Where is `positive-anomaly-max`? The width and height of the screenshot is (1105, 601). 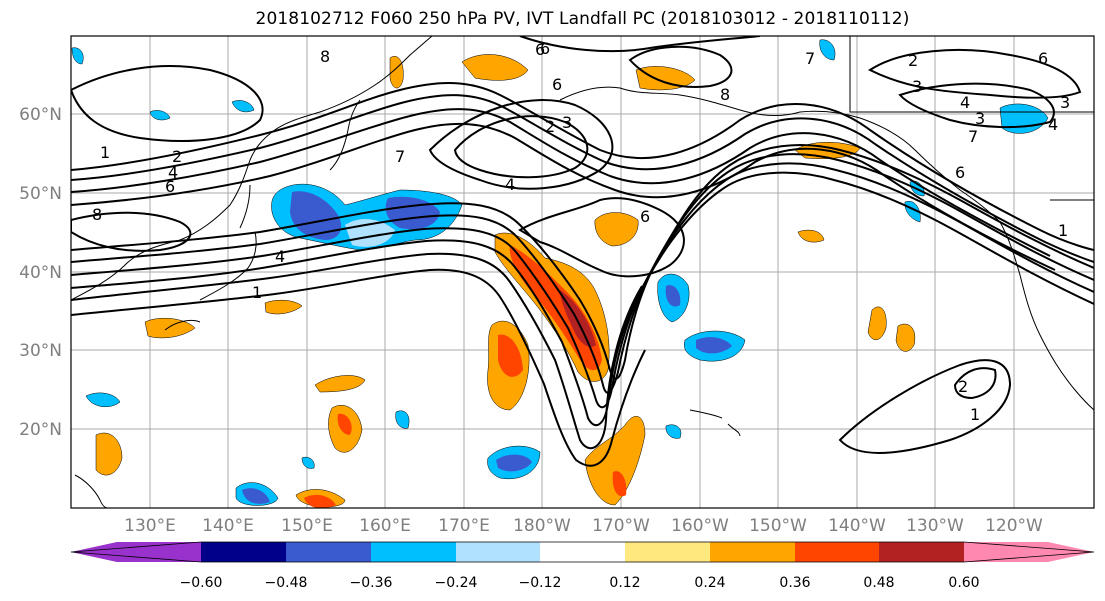
positive-anomaly-max is located at coordinates (578, 318).